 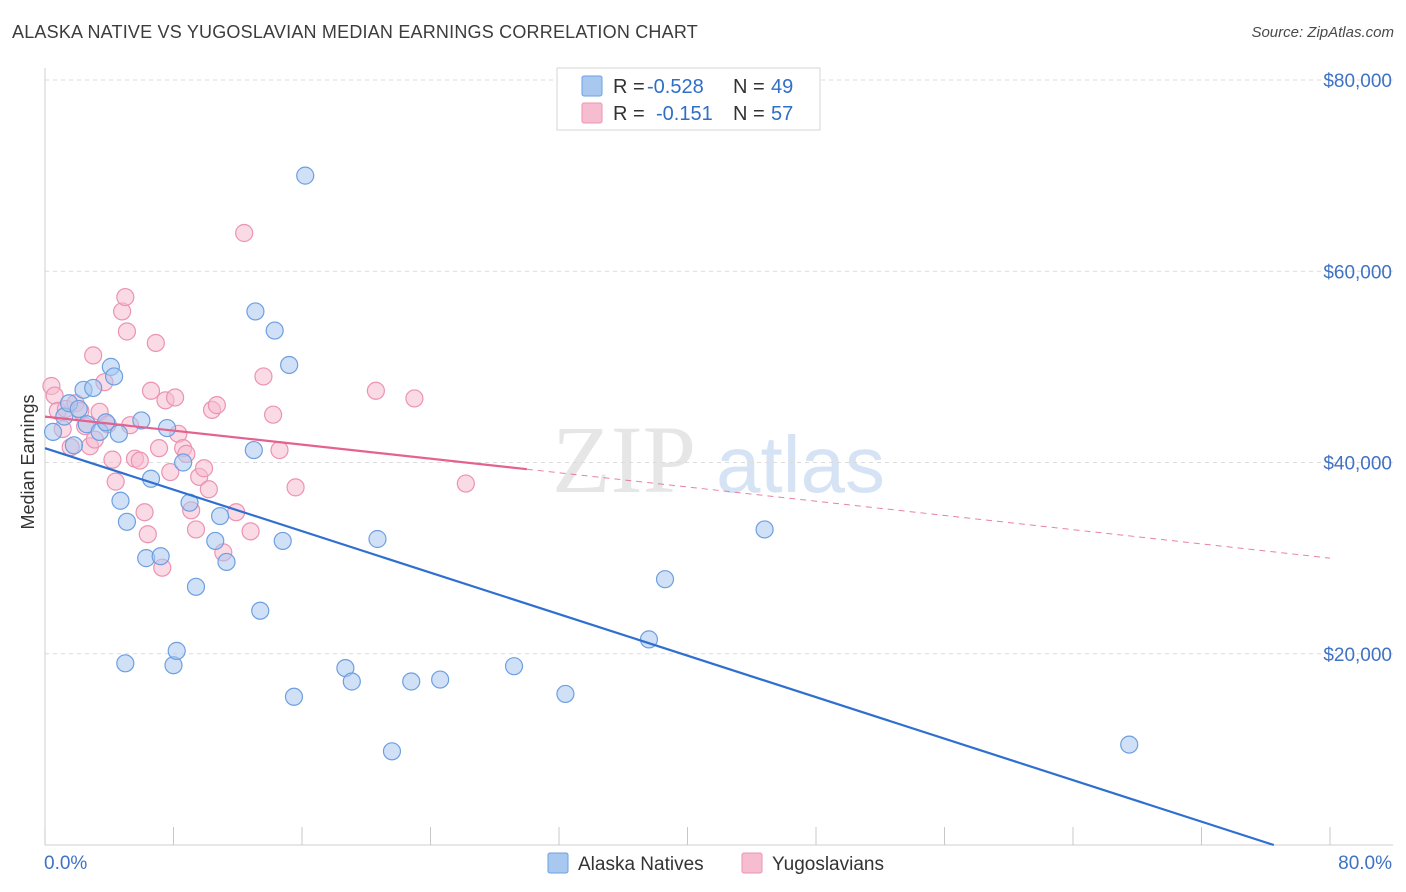 What do you see at coordinates (675, 87) in the screenshot?
I see `legend-blue-r-value: -0.528` at bounding box center [675, 87].